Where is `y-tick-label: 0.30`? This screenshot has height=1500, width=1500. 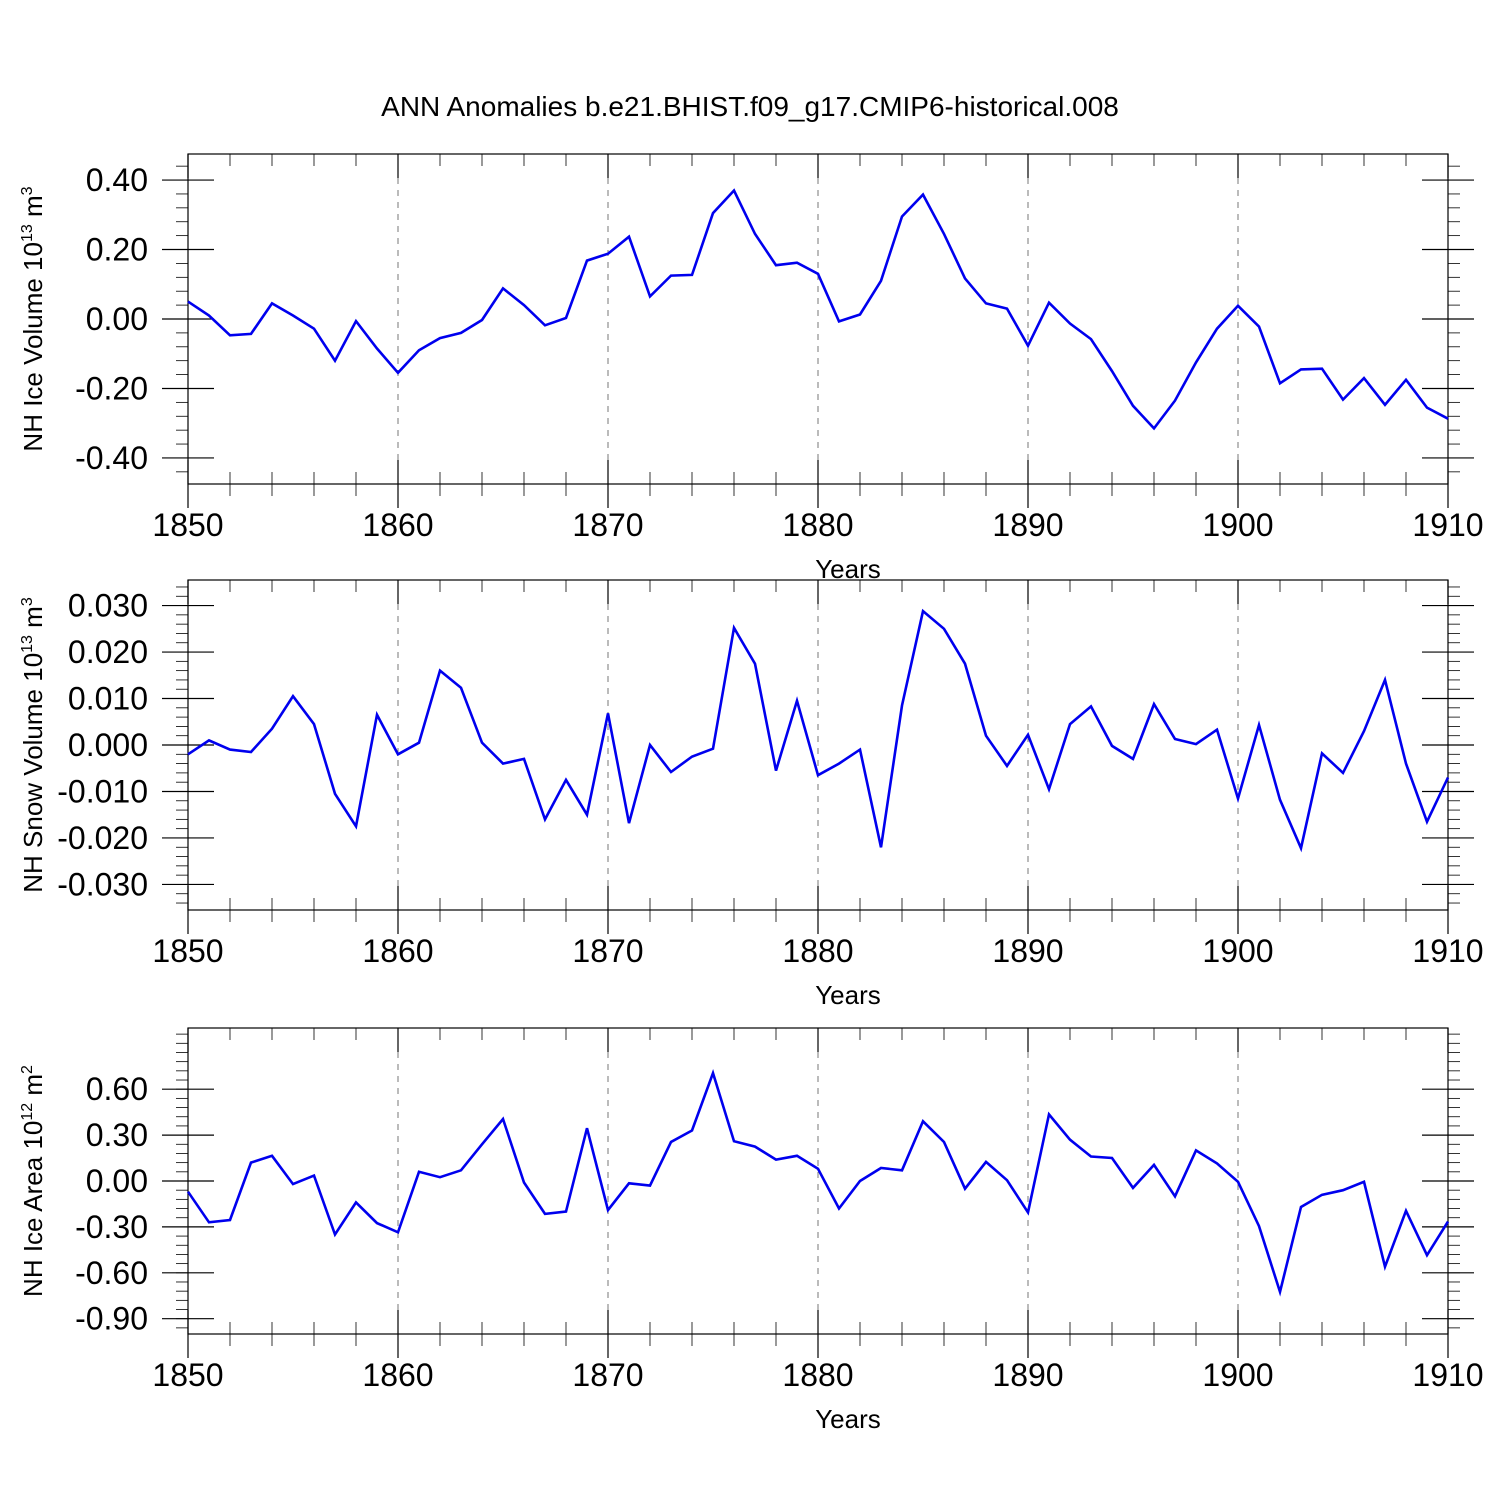 y-tick-label: 0.30 is located at coordinates (117, 1135).